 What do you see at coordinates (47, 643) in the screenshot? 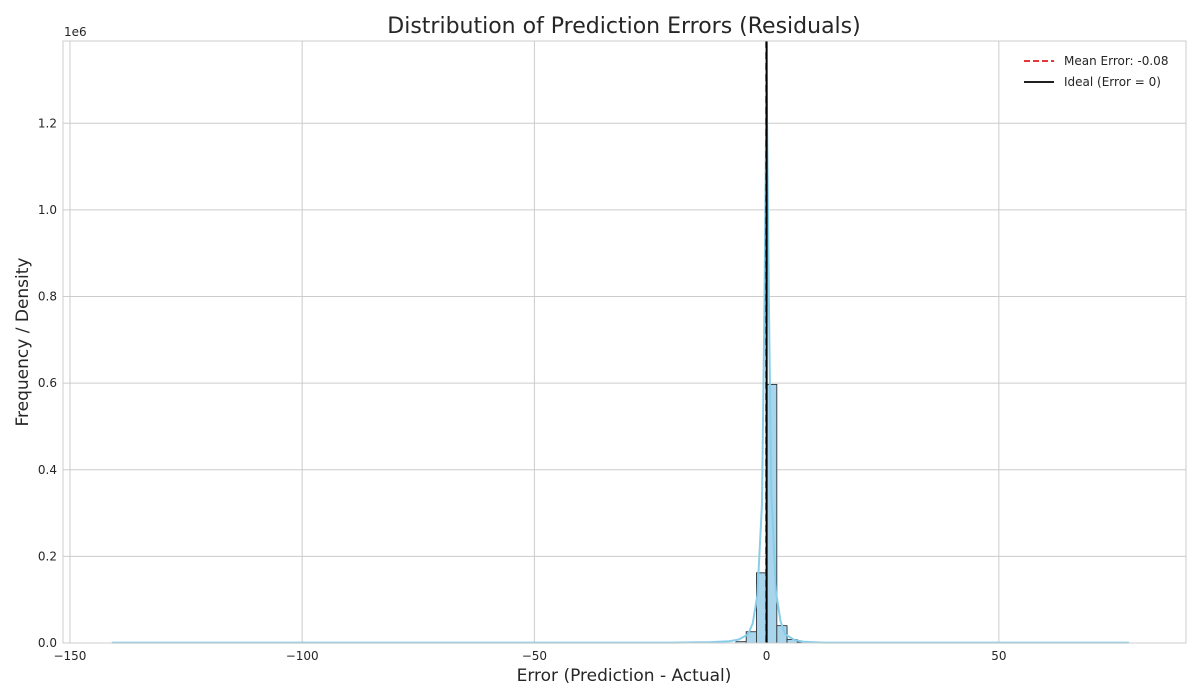
I see `y-tick-label: 0.0` at bounding box center [47, 643].